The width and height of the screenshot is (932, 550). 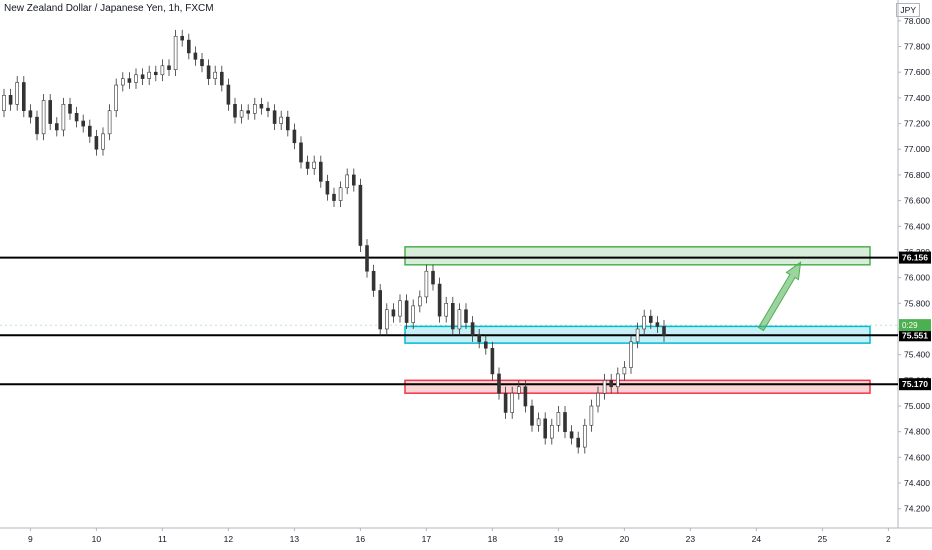 What do you see at coordinates (917, 21) in the screenshot?
I see `y-tick-label: 78.000` at bounding box center [917, 21].